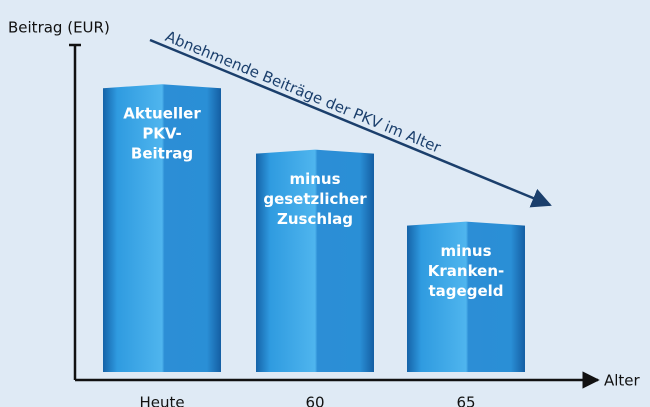 This screenshot has width=650, height=407. Describe the element at coordinates (161, 134) in the screenshot. I see `bar-label: PKV-` at that location.